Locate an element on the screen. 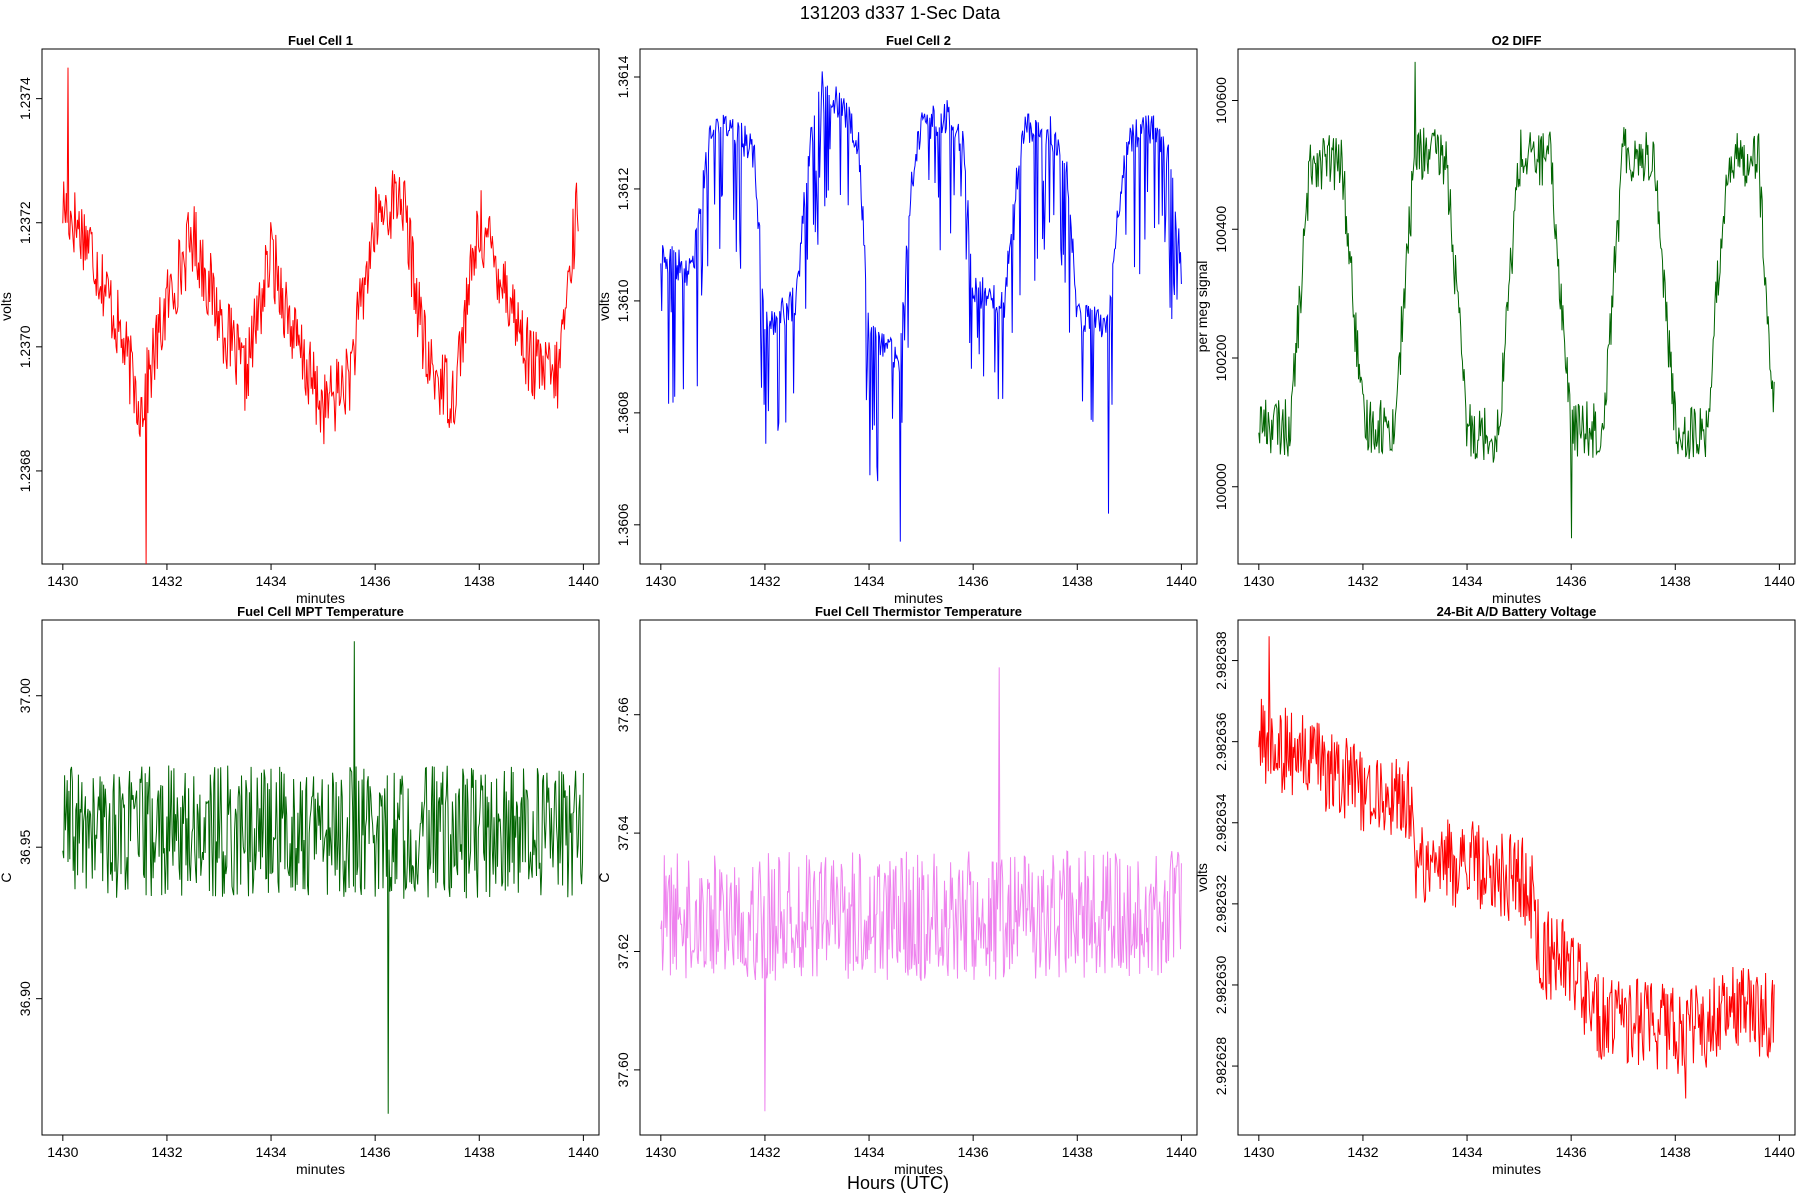 Image resolution: width=1800 pixels, height=1200 pixels. y-tick-label: 1.2368 is located at coordinates (25, 470).